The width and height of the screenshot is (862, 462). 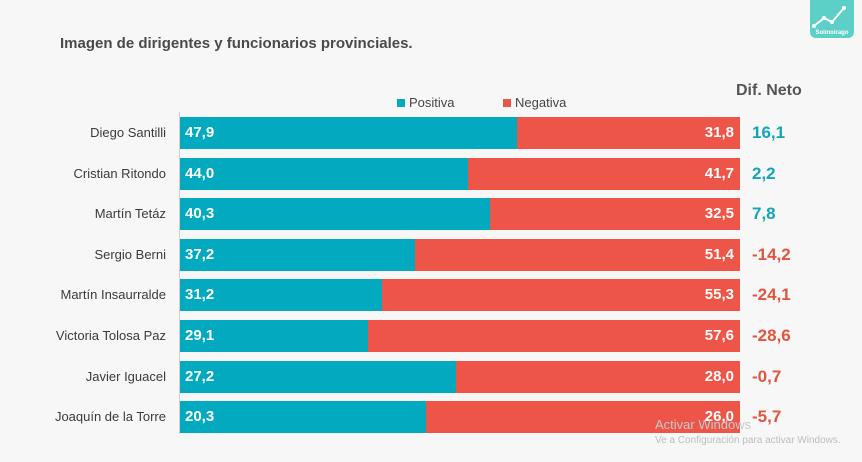 What do you see at coordinates (401, 102) in the screenshot?
I see `legend-swatch-positive` at bounding box center [401, 102].